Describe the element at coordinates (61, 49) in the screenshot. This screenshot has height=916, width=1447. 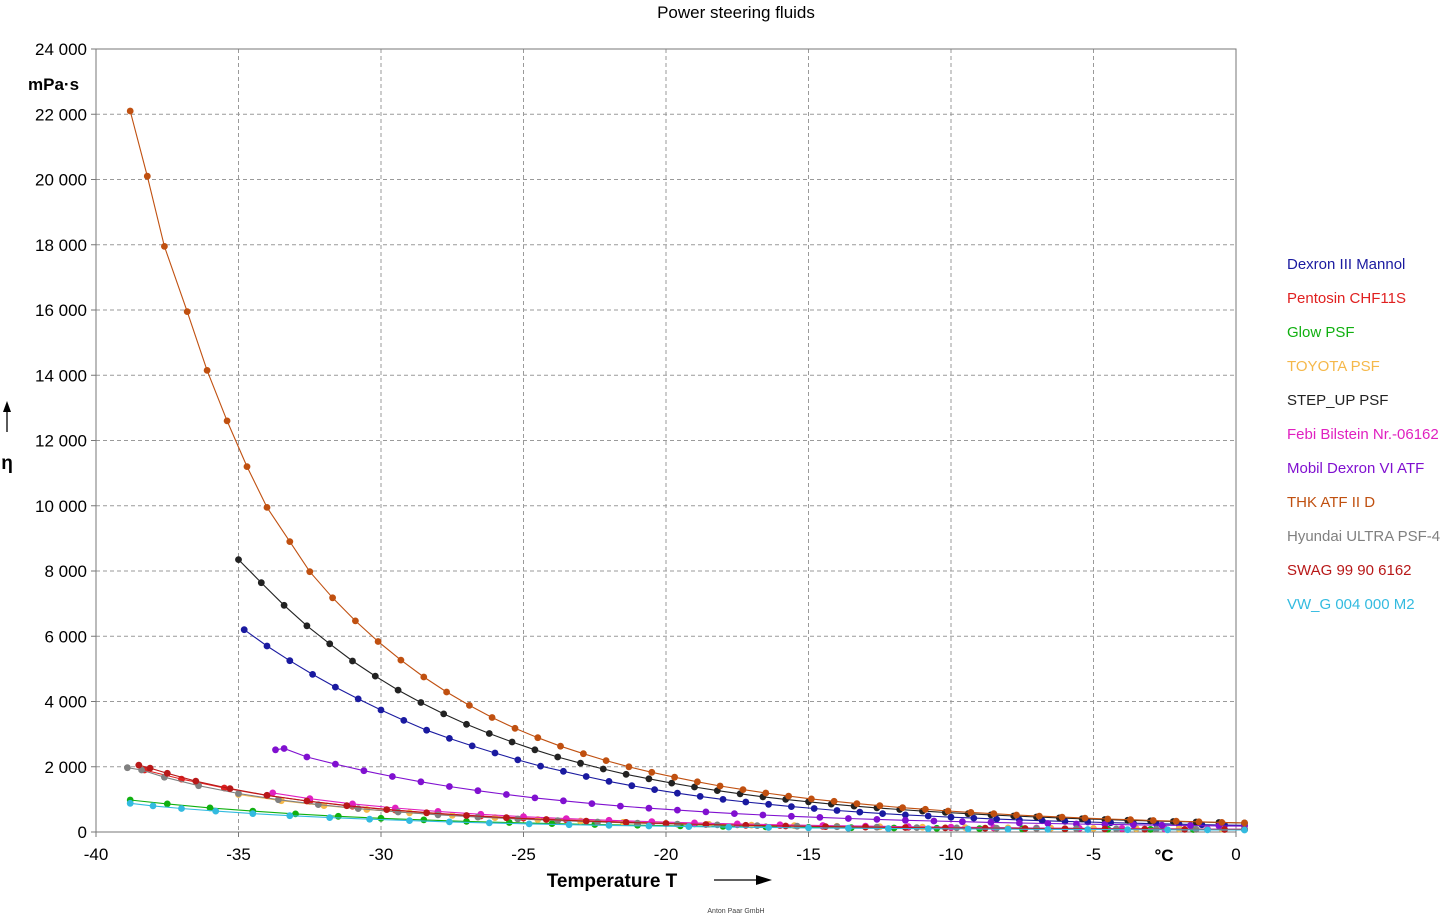
I see `y-tick-label: 24 000` at that location.